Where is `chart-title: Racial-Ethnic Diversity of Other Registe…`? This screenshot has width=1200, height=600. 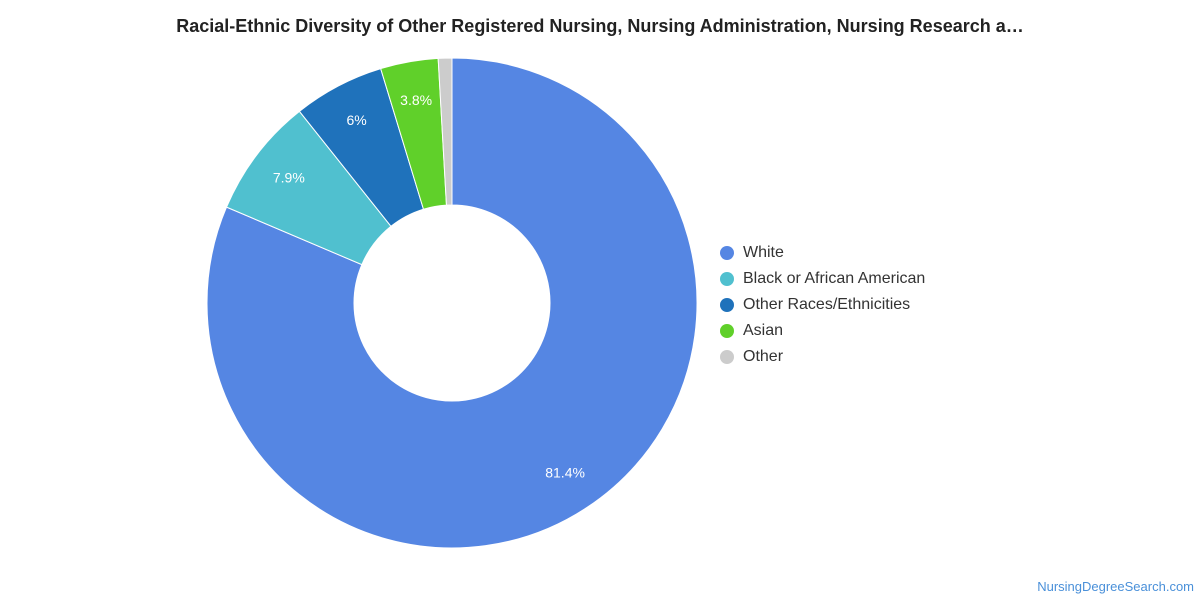 chart-title: Racial-Ethnic Diversity of Other Registe… is located at coordinates (600, 26).